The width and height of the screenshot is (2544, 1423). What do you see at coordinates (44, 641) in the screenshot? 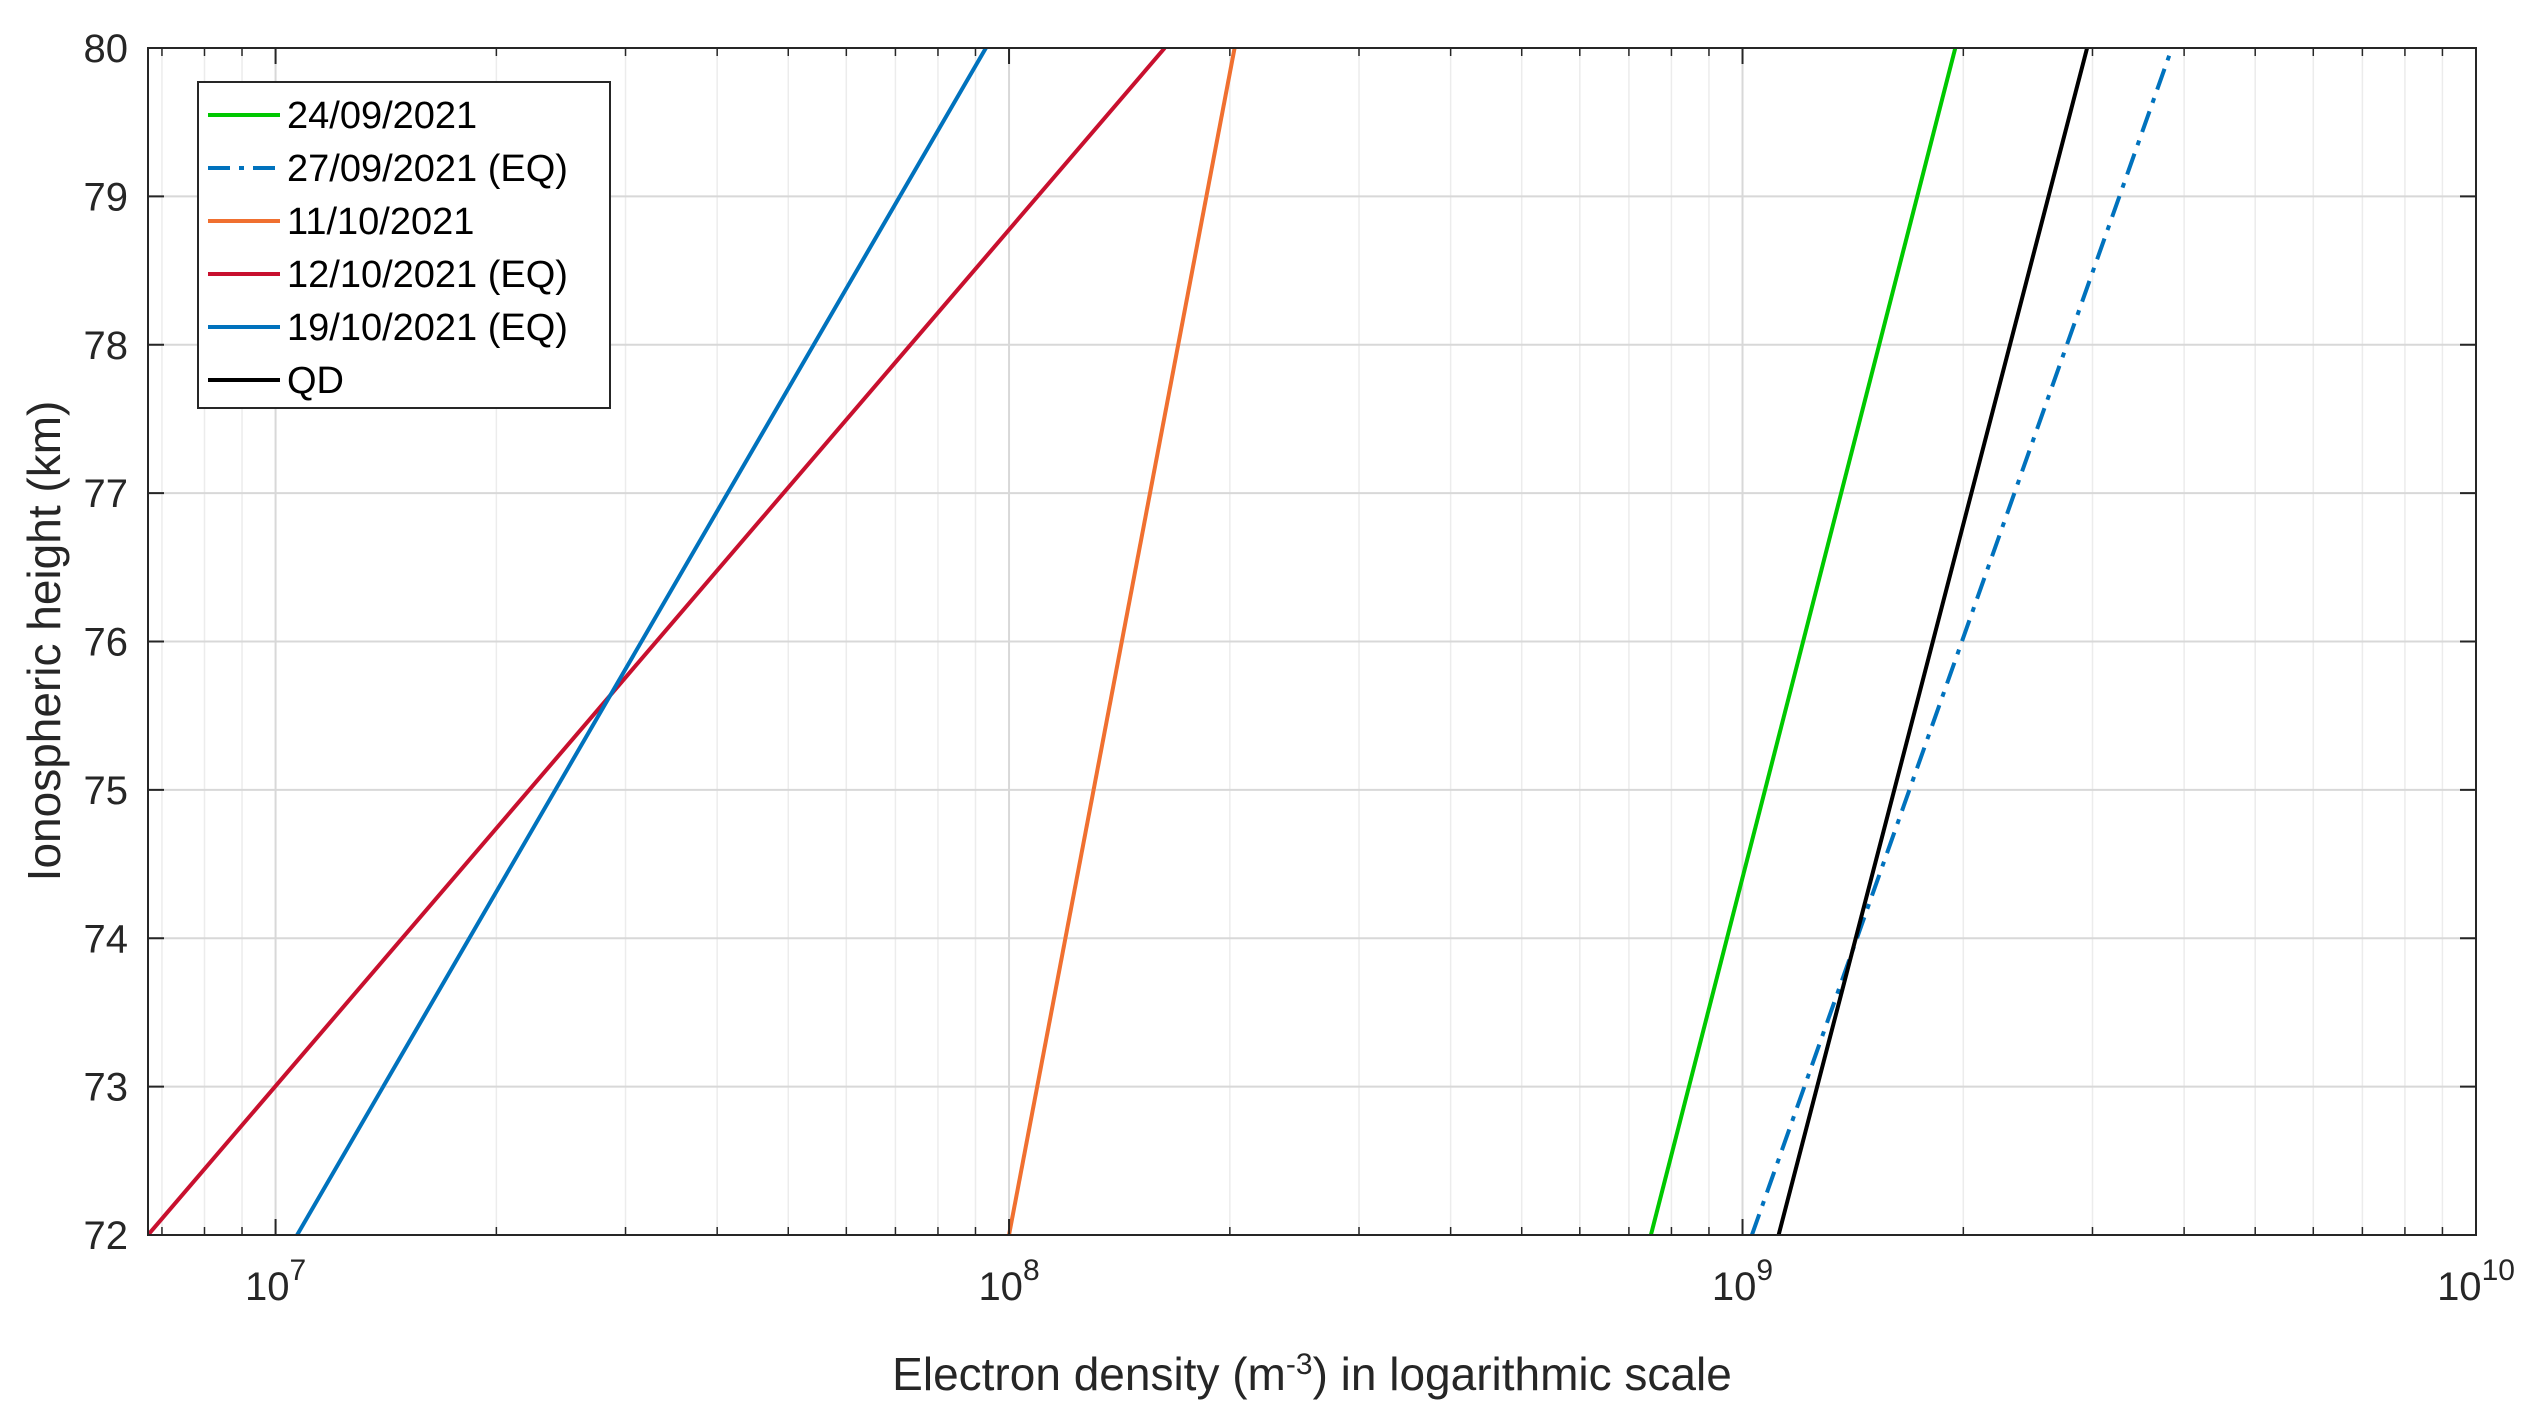
I see `y-axis-title: Ionospheric height (km)` at bounding box center [44, 641].